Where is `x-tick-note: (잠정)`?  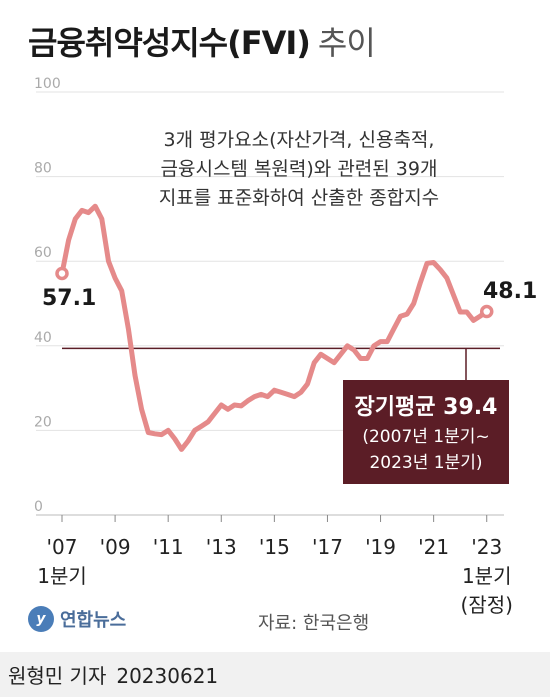
x-tick-note: (잠정) is located at coordinates (487, 605).